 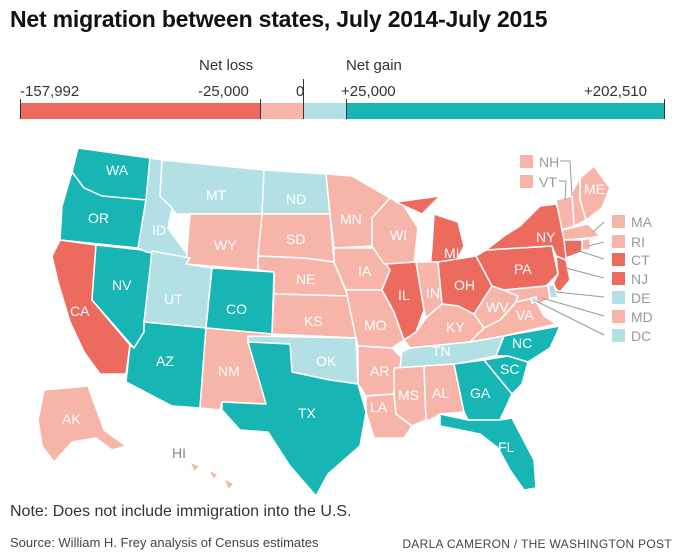 What do you see at coordinates (98, 218) in the screenshot?
I see `state-label-or: OR` at bounding box center [98, 218].